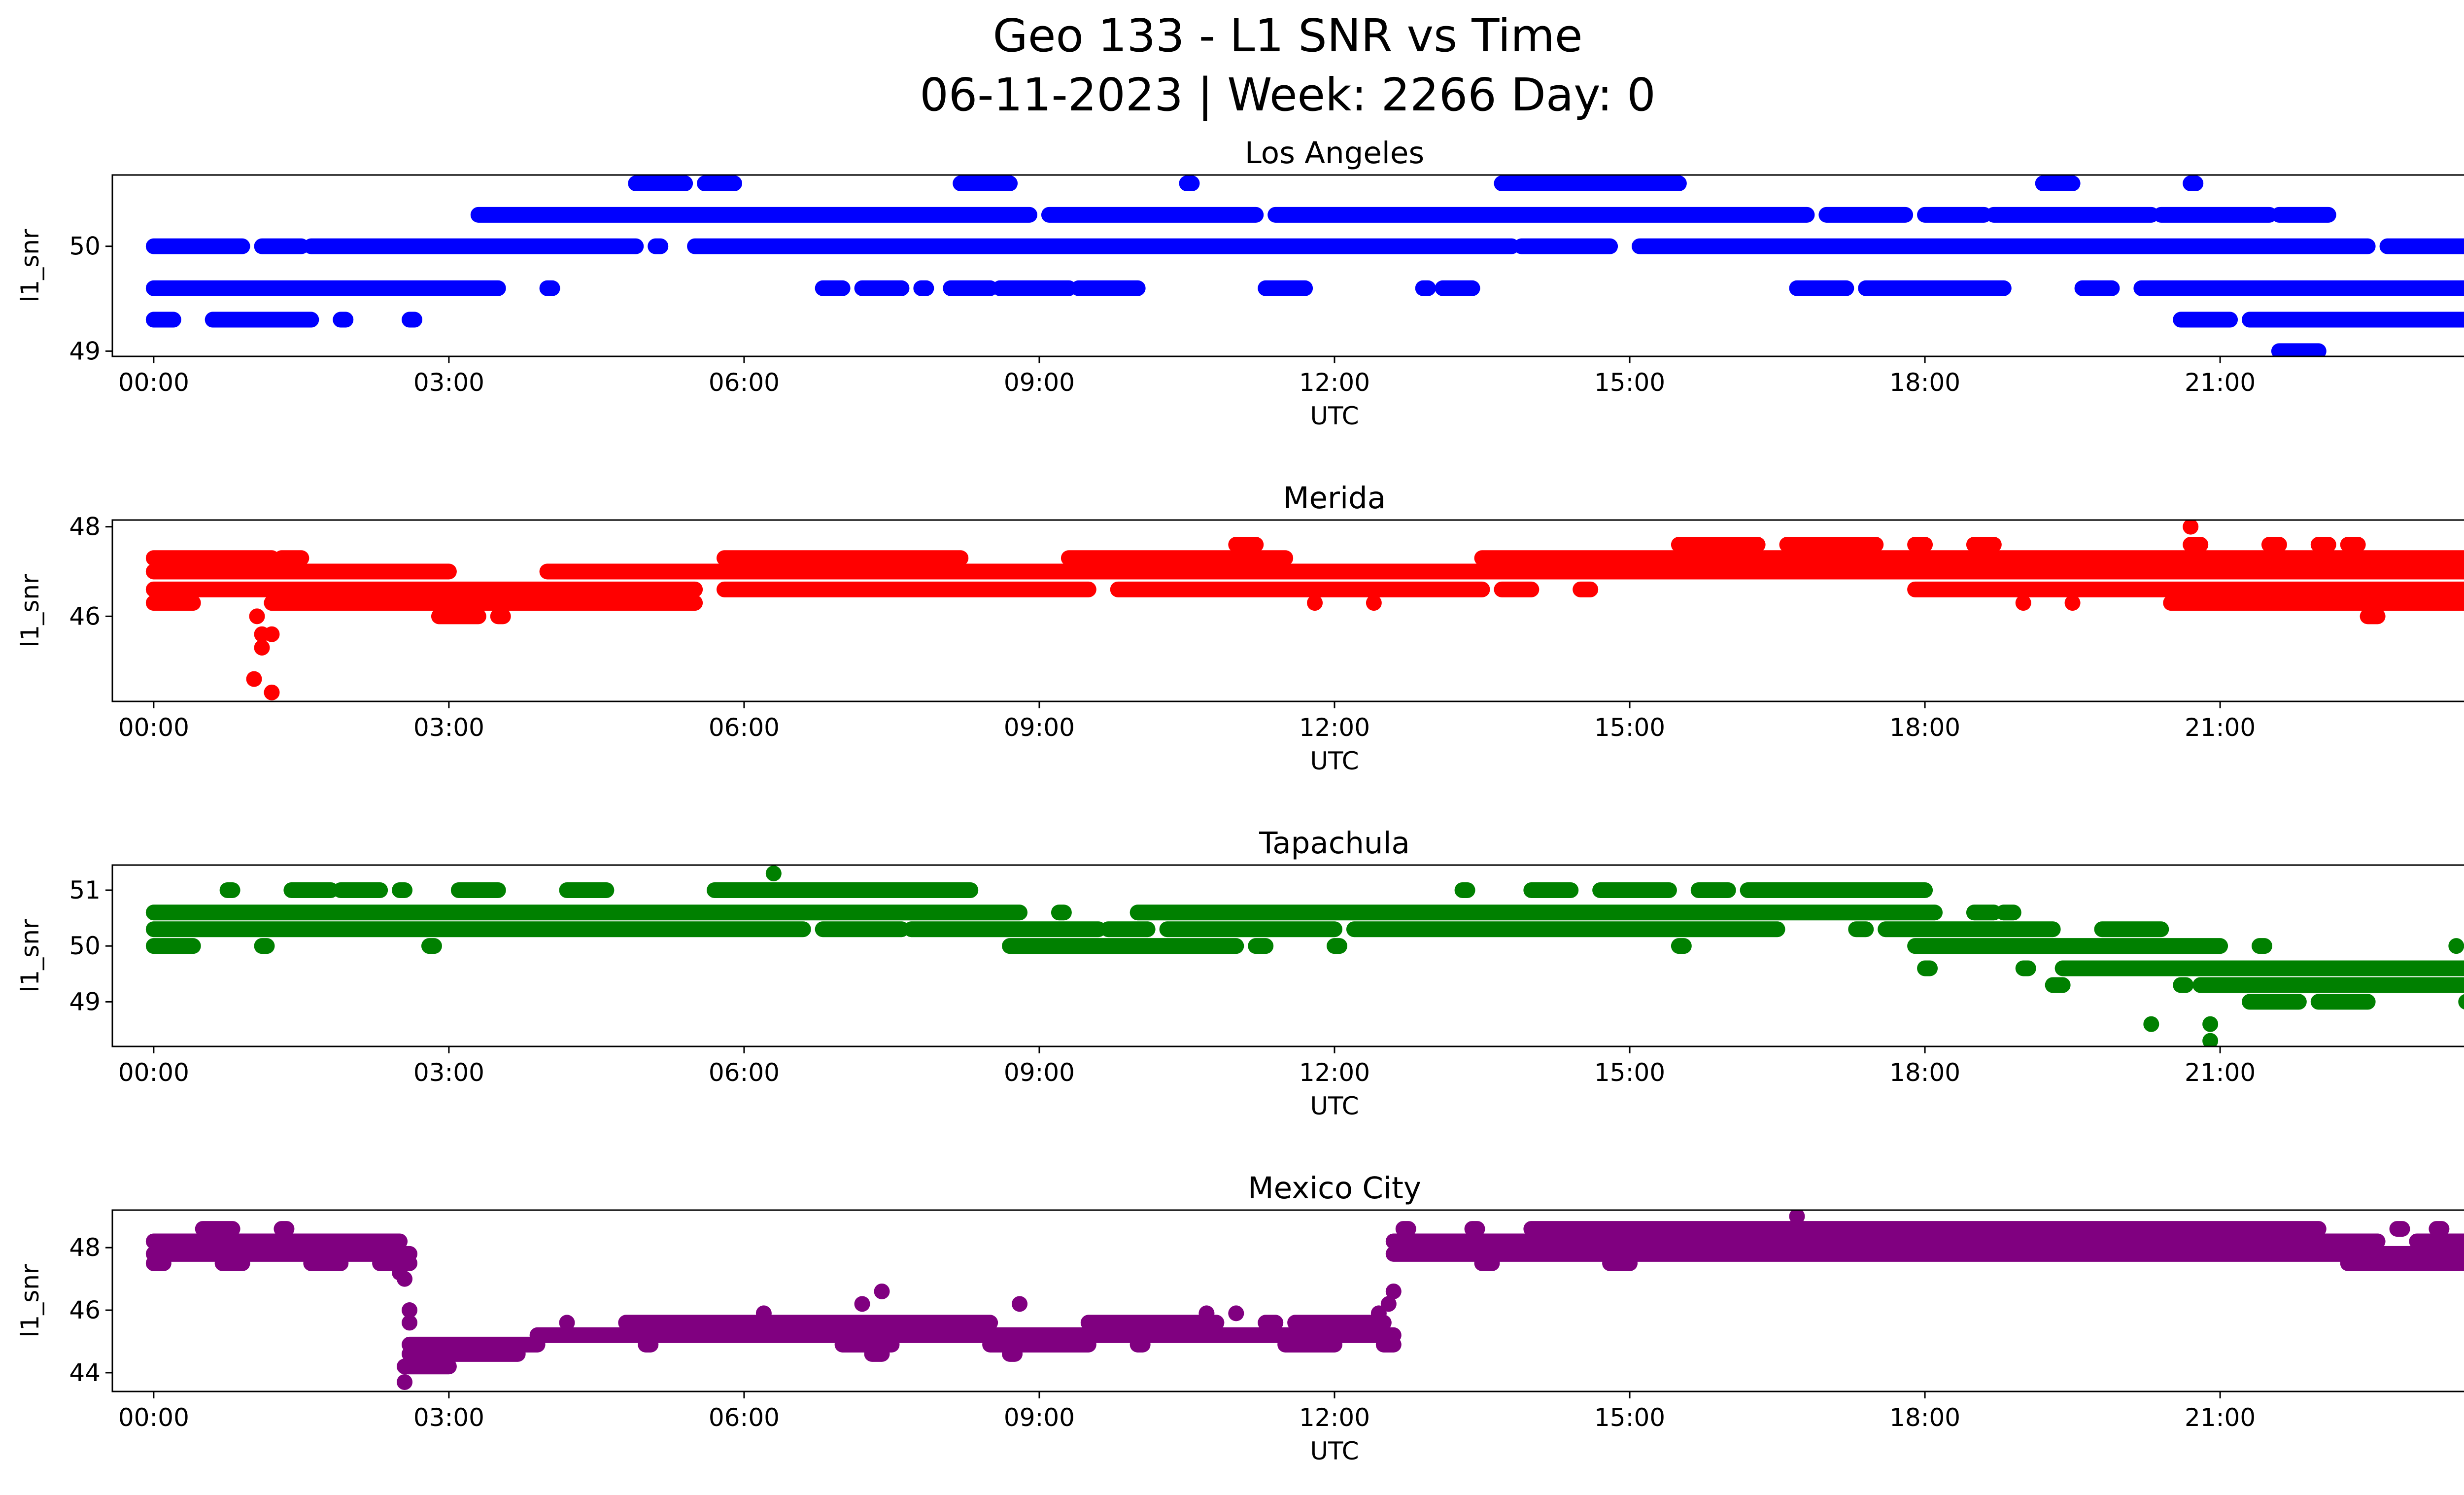 The height and width of the screenshot is (1495, 2464). I want to click on tapachula-ytick-label-1: 50, so click(85, 946).